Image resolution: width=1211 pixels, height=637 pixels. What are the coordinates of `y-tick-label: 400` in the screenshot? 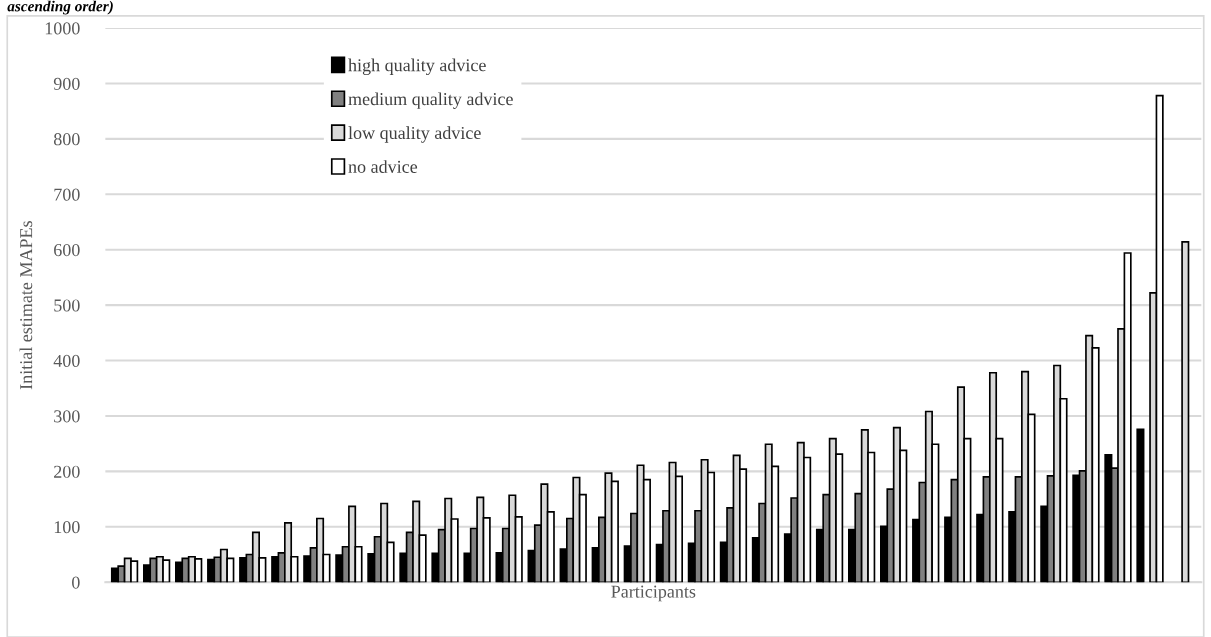 It's located at (66, 360).